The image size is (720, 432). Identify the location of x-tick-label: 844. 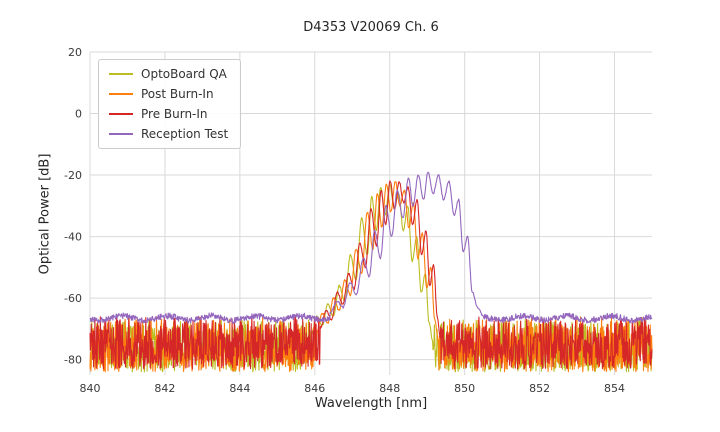
(239, 388).